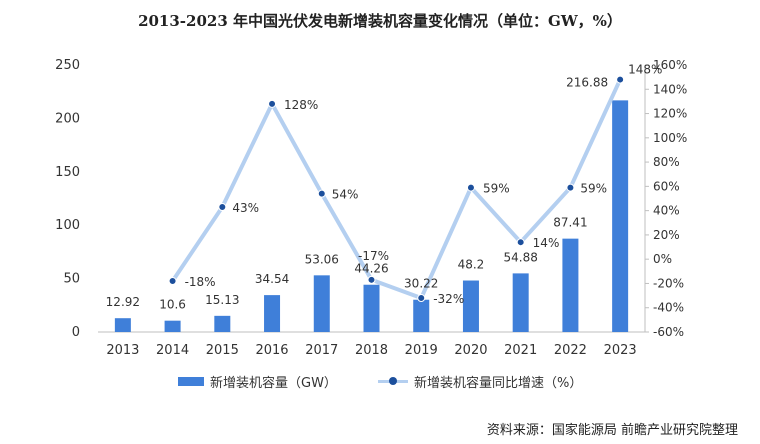  Describe the element at coordinates (273, 383) in the screenshot. I see `legend-label-capacity: 新增装机容量（GW）` at that location.